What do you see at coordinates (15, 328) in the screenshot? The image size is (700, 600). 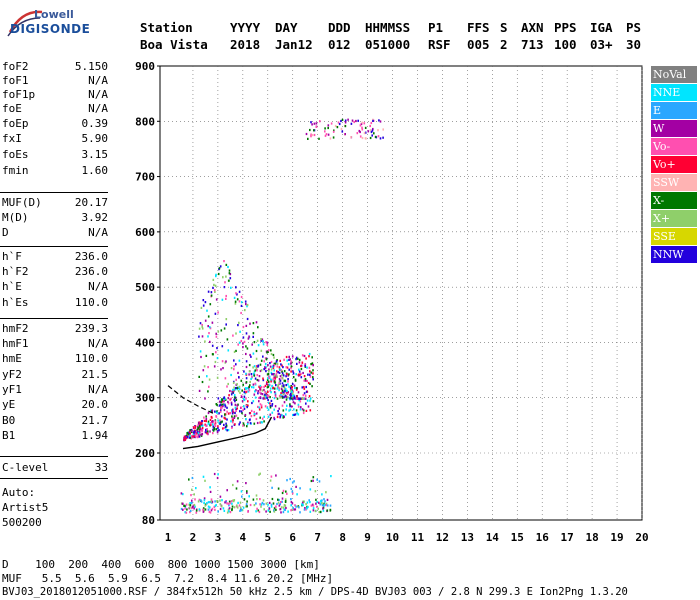 I see `param-label: hmF2` at bounding box center [15, 328].